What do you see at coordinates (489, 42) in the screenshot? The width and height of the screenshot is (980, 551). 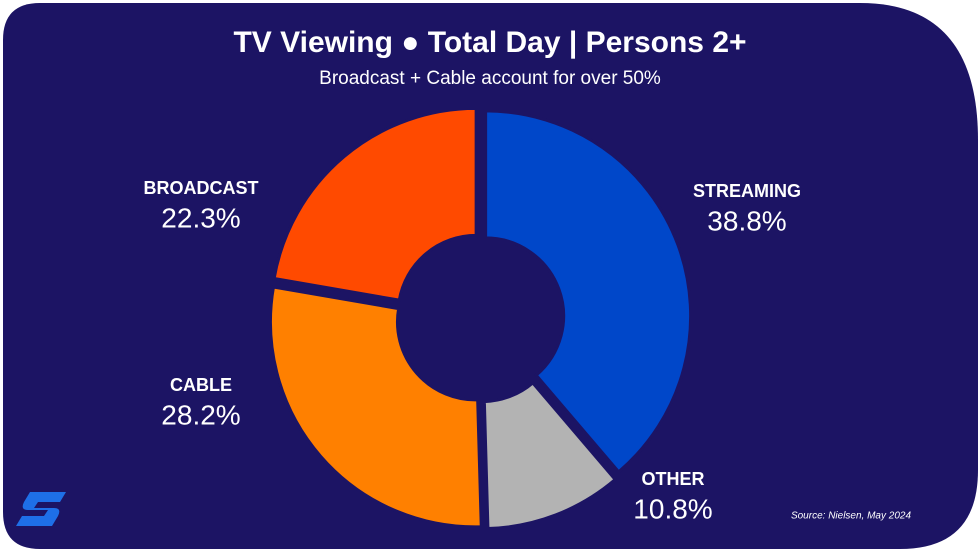 I see `chart-title: TV Viewing ● Total Day | Persons 2+` at bounding box center [489, 42].